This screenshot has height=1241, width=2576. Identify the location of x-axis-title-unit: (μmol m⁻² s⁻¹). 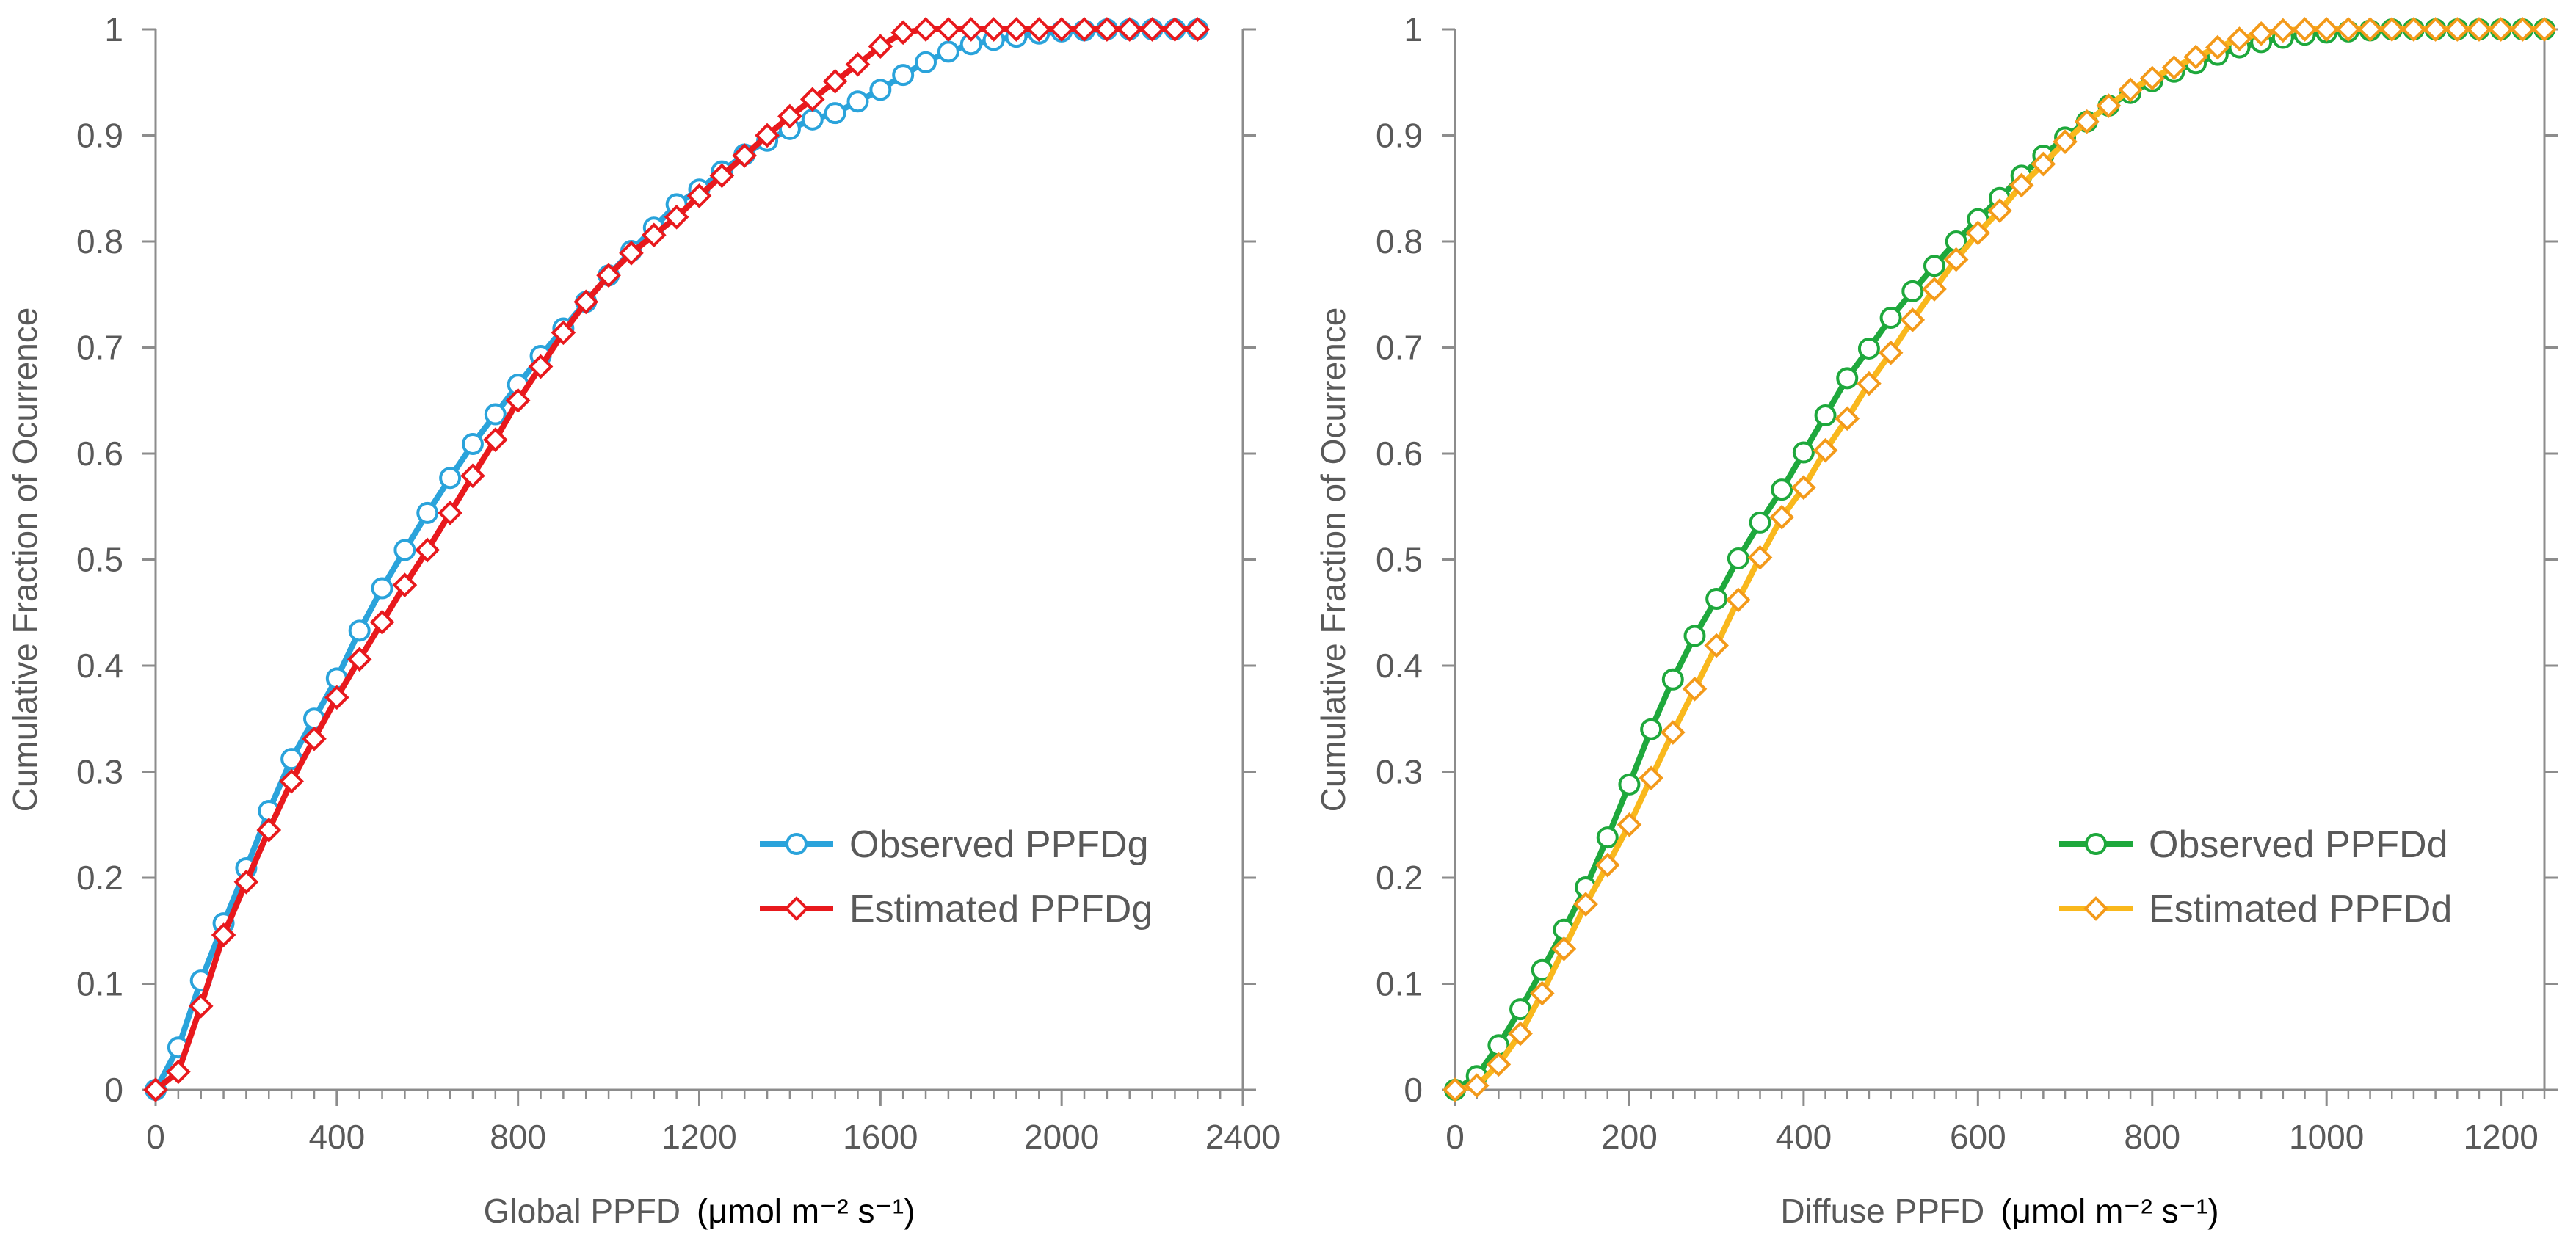
(2109, 1211).